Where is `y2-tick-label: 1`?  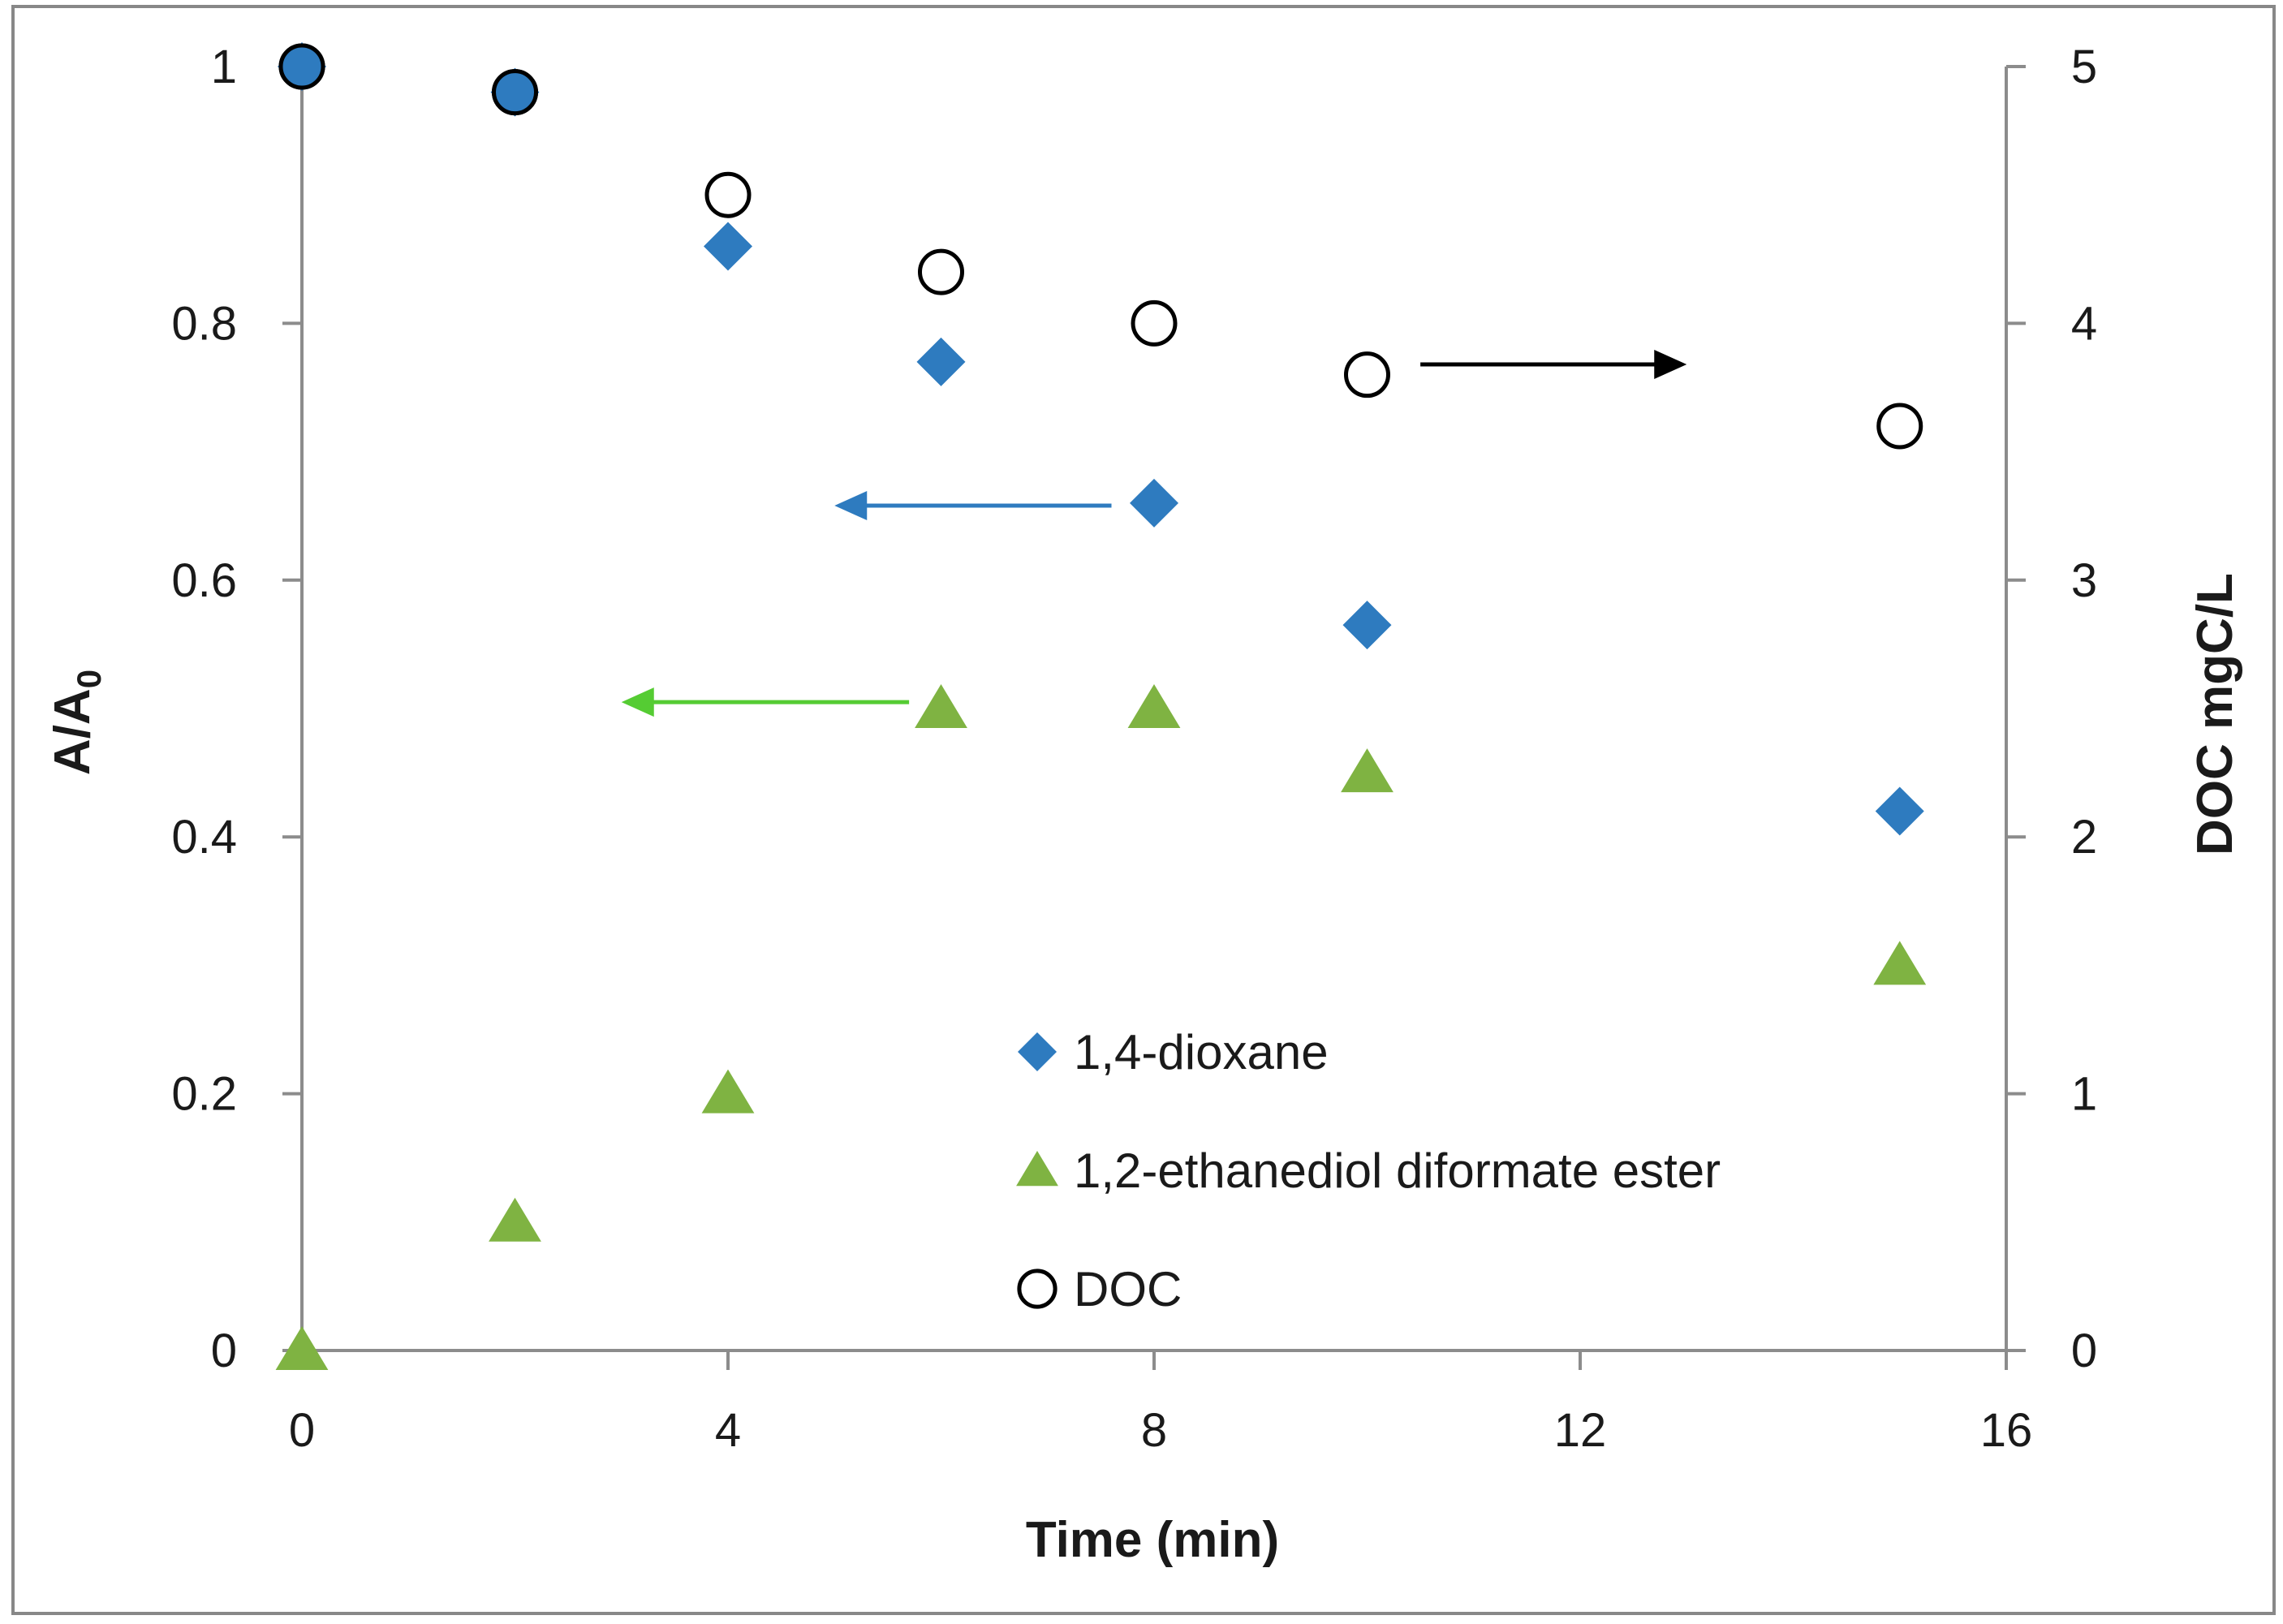
y2-tick-label: 1 is located at coordinates (2084, 1094).